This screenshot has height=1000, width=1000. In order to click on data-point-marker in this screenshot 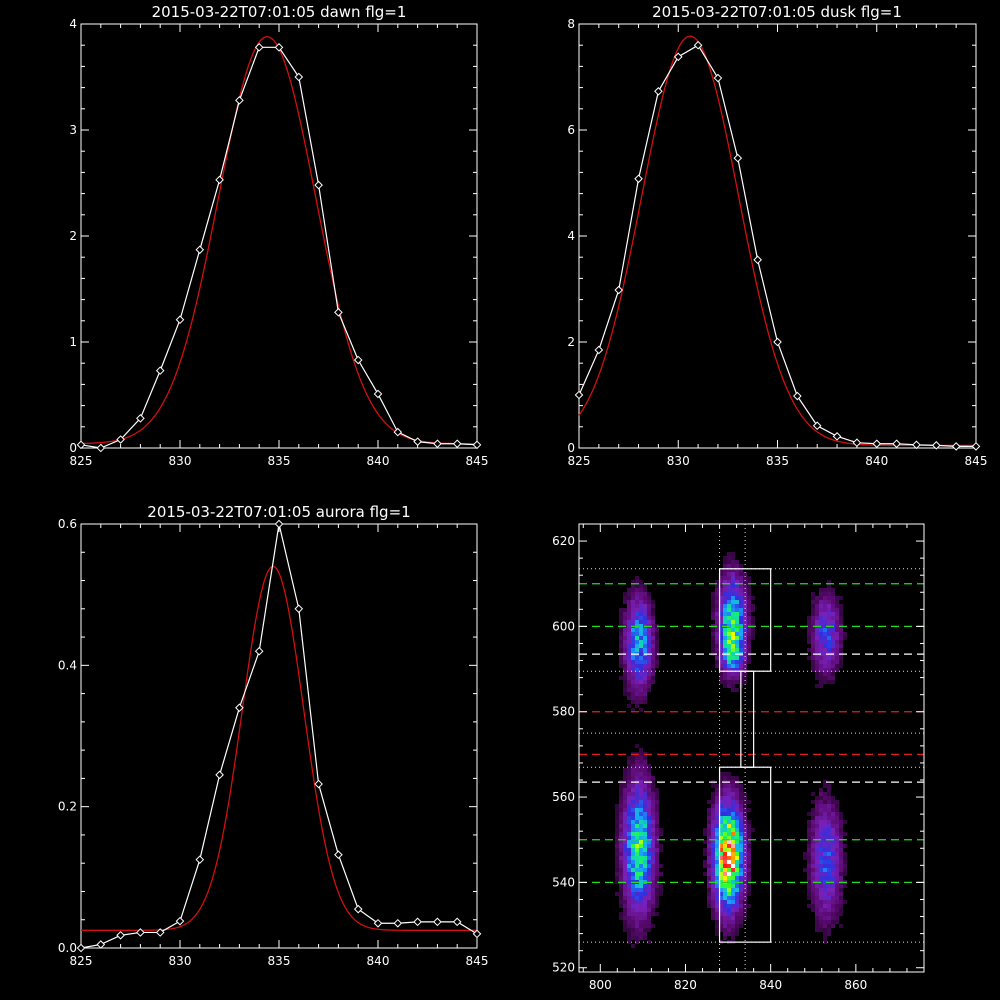, I will do `click(338, 312)`.